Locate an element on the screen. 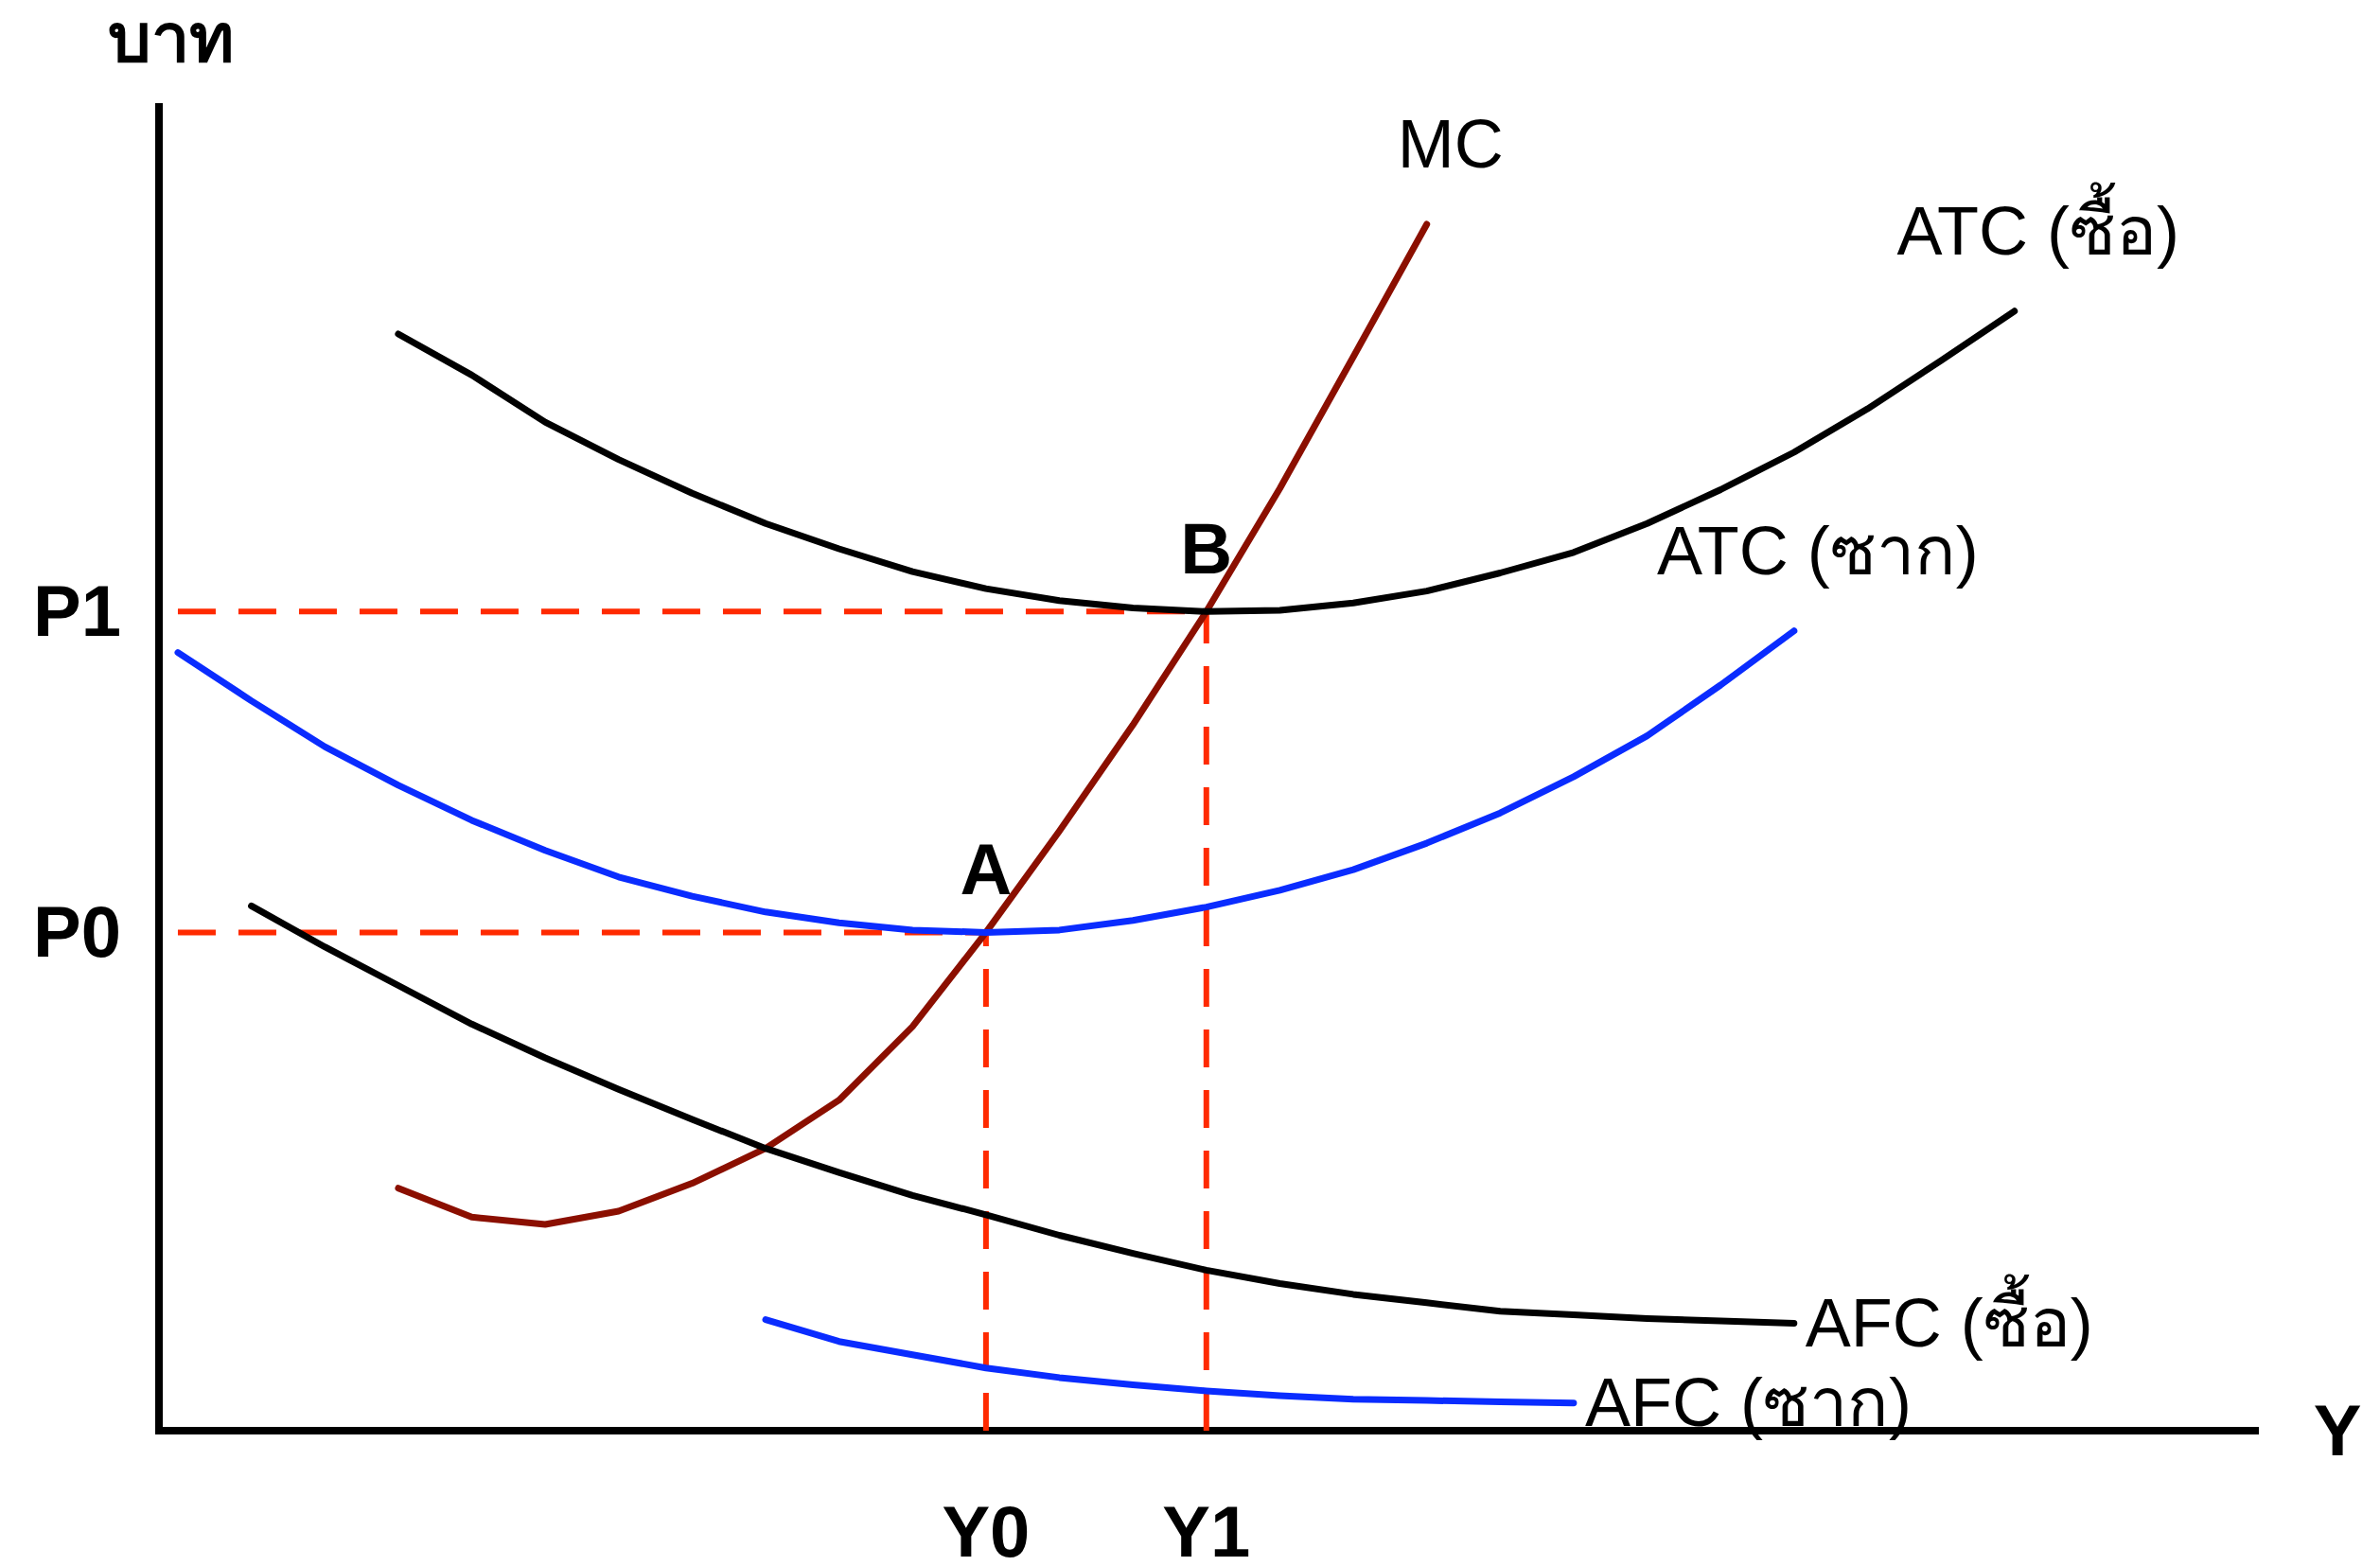 The width and height of the screenshot is (2380, 1566). ref-line-label: P0 is located at coordinates (77, 932).